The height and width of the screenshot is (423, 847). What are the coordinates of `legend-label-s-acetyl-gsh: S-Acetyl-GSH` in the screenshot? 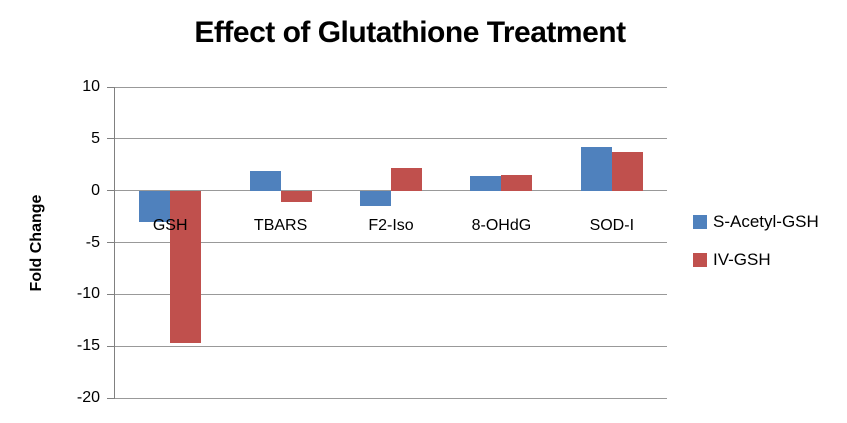 It's located at (766, 221).